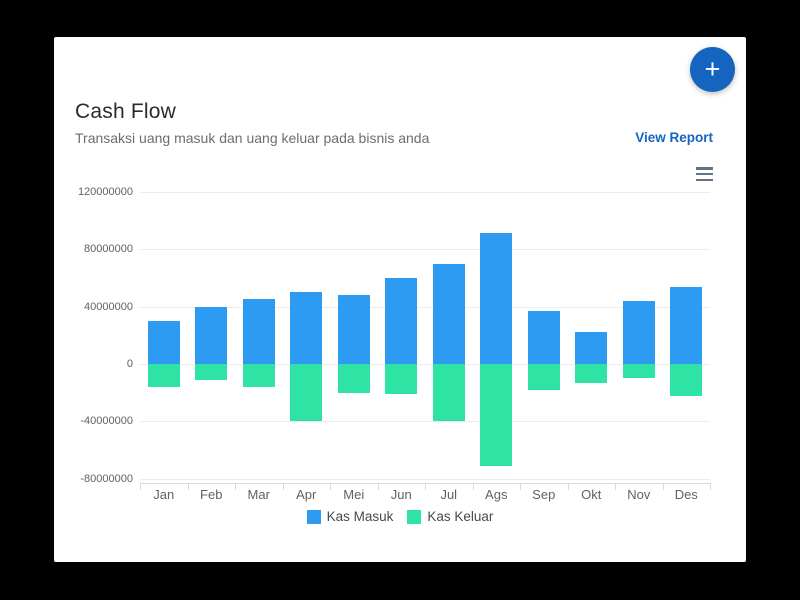 The image size is (800, 600). What do you see at coordinates (354, 494) in the screenshot?
I see `x-axis-label-mei: Mei` at bounding box center [354, 494].